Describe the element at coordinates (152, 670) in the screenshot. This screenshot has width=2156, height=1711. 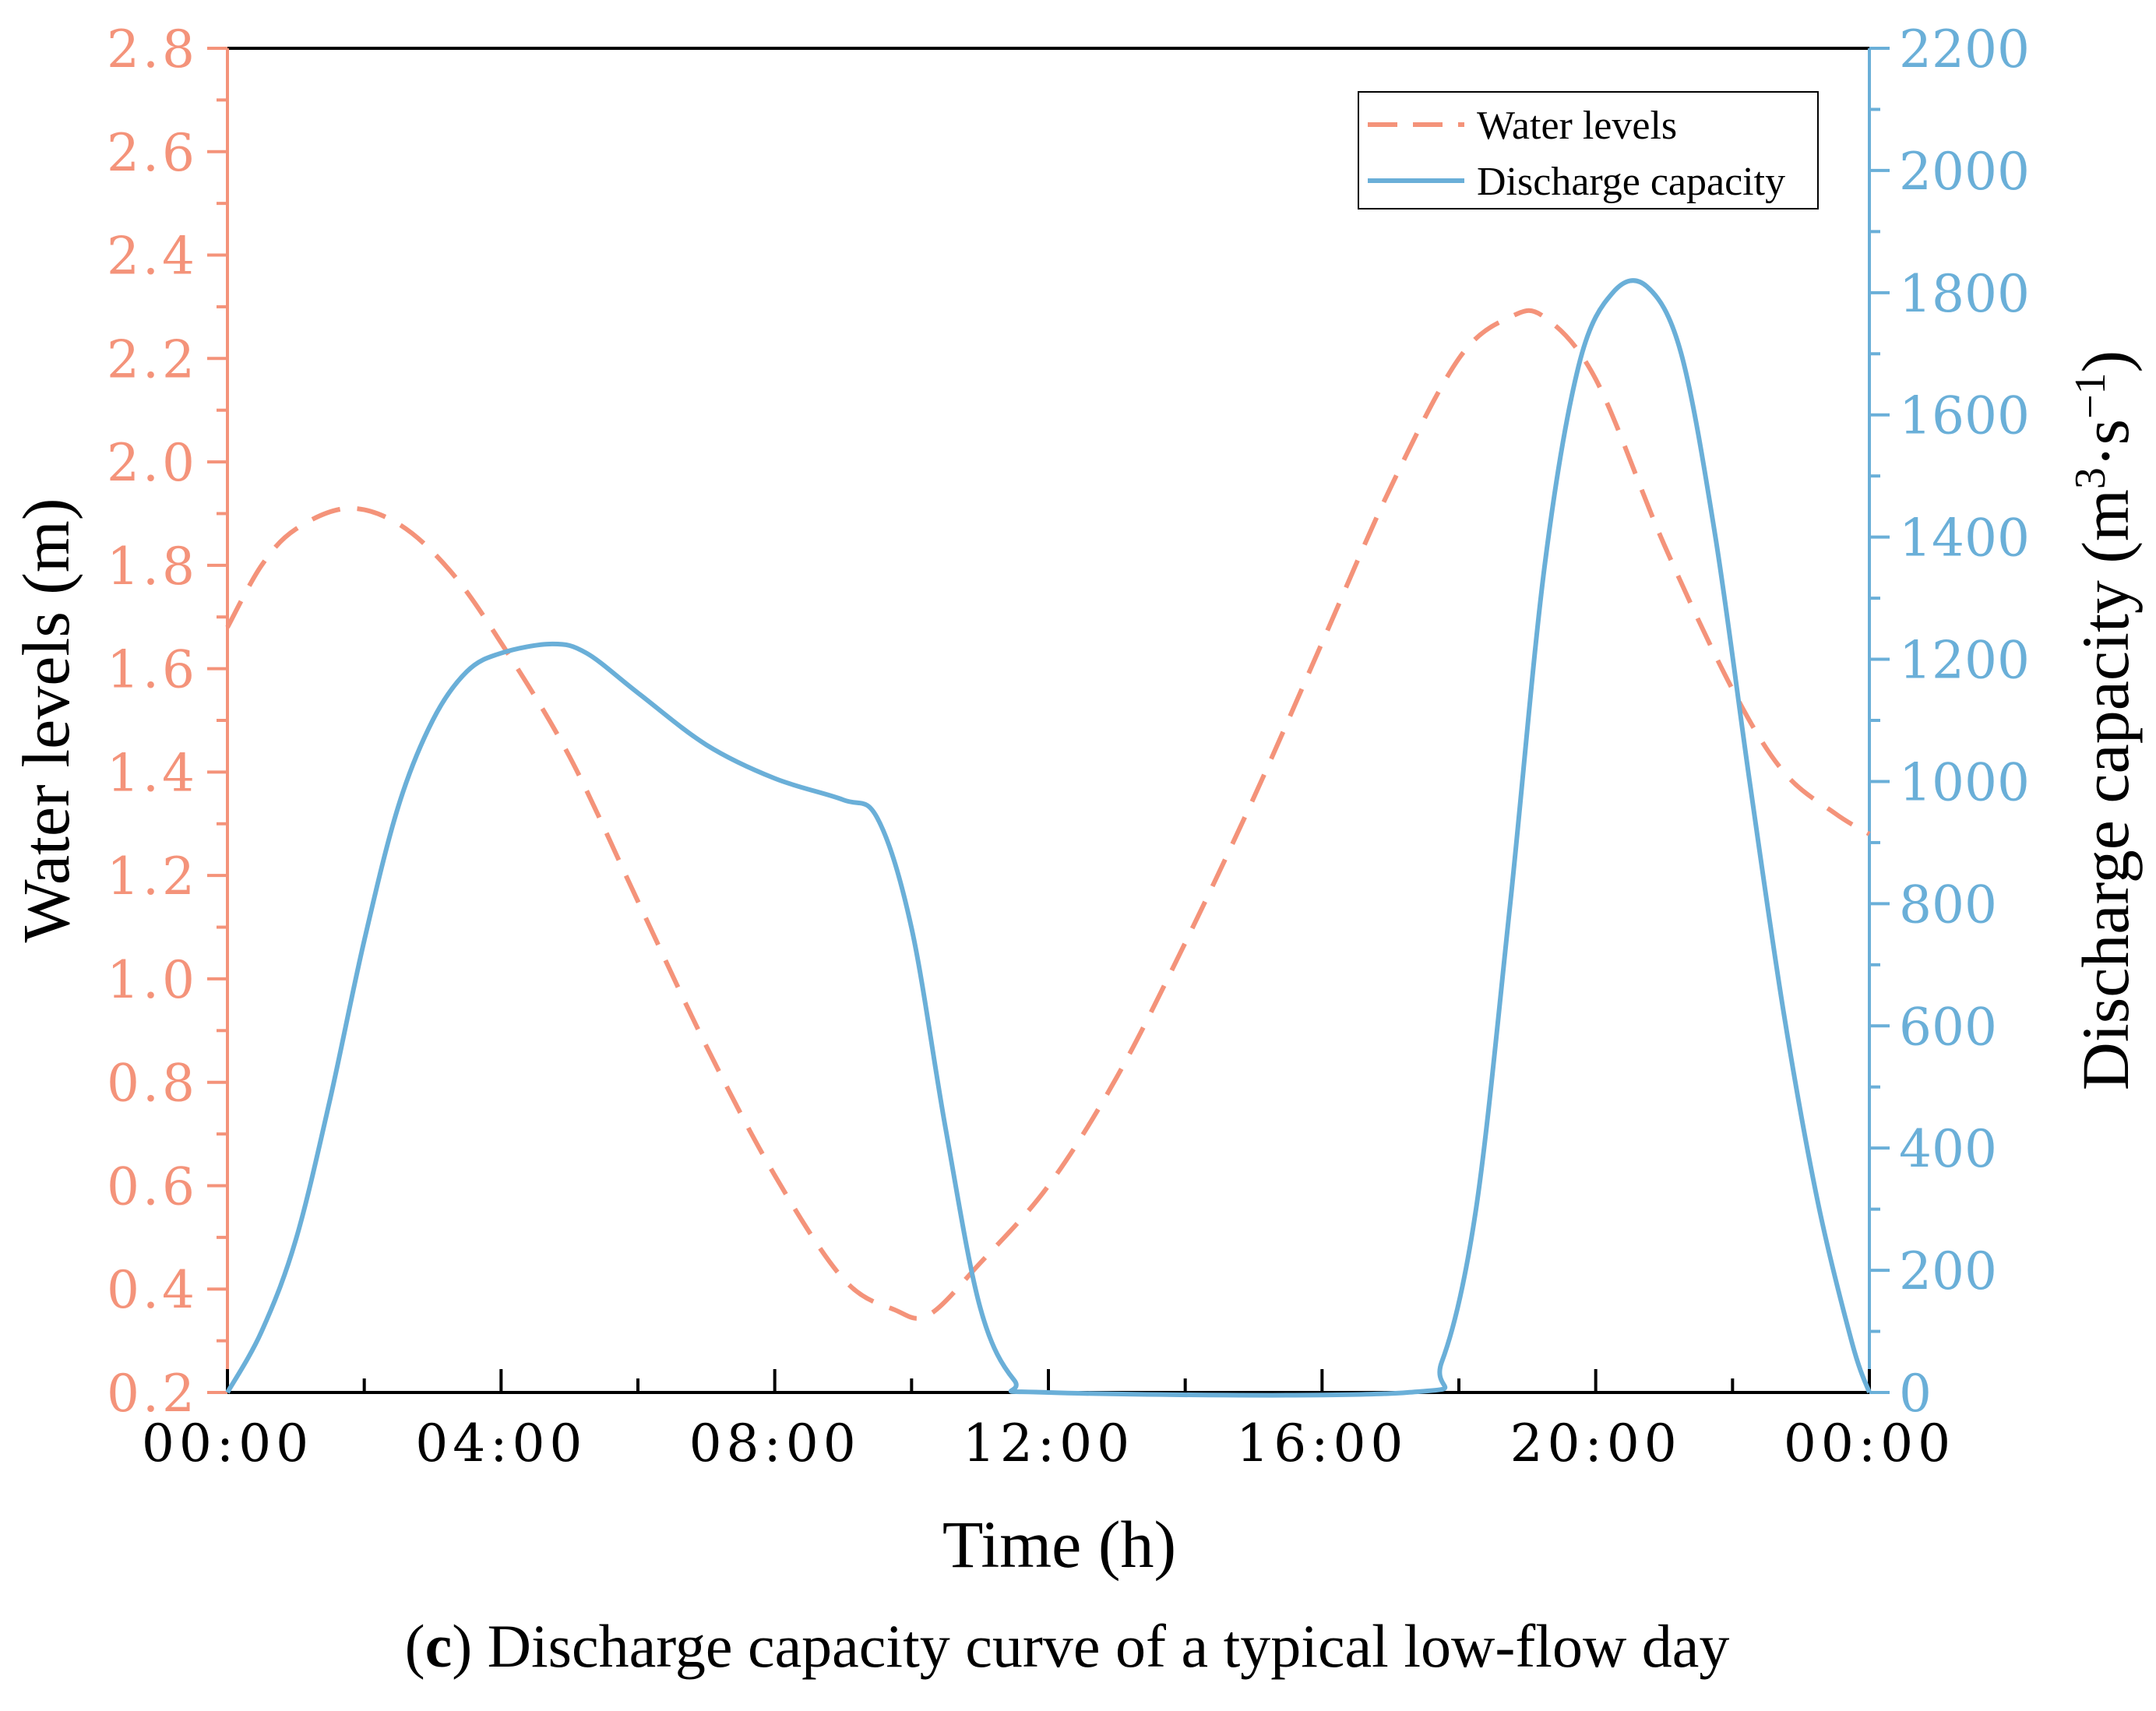
I see `left-tick-label-7: 1.6` at that location.